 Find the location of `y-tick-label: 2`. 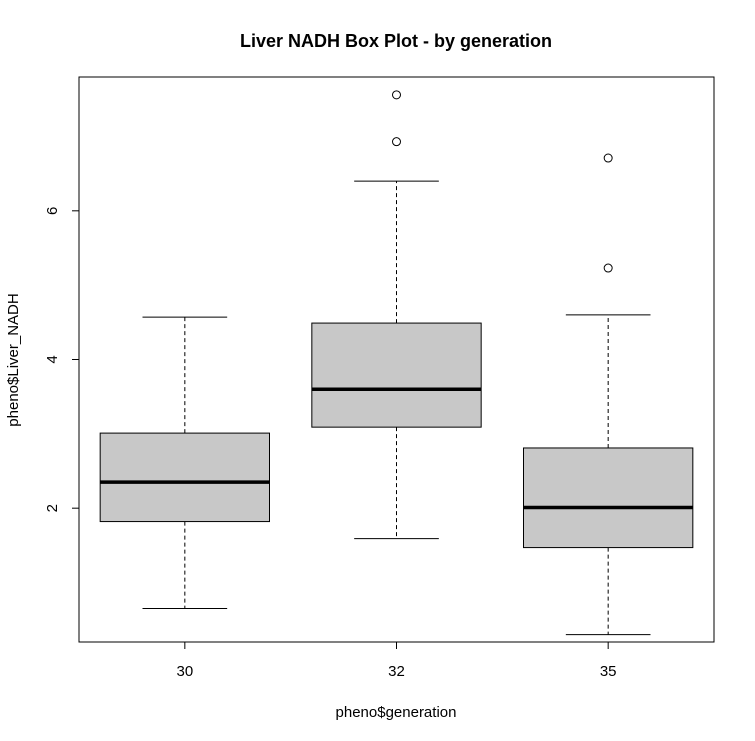

y-tick-label: 2 is located at coordinates (52, 508).